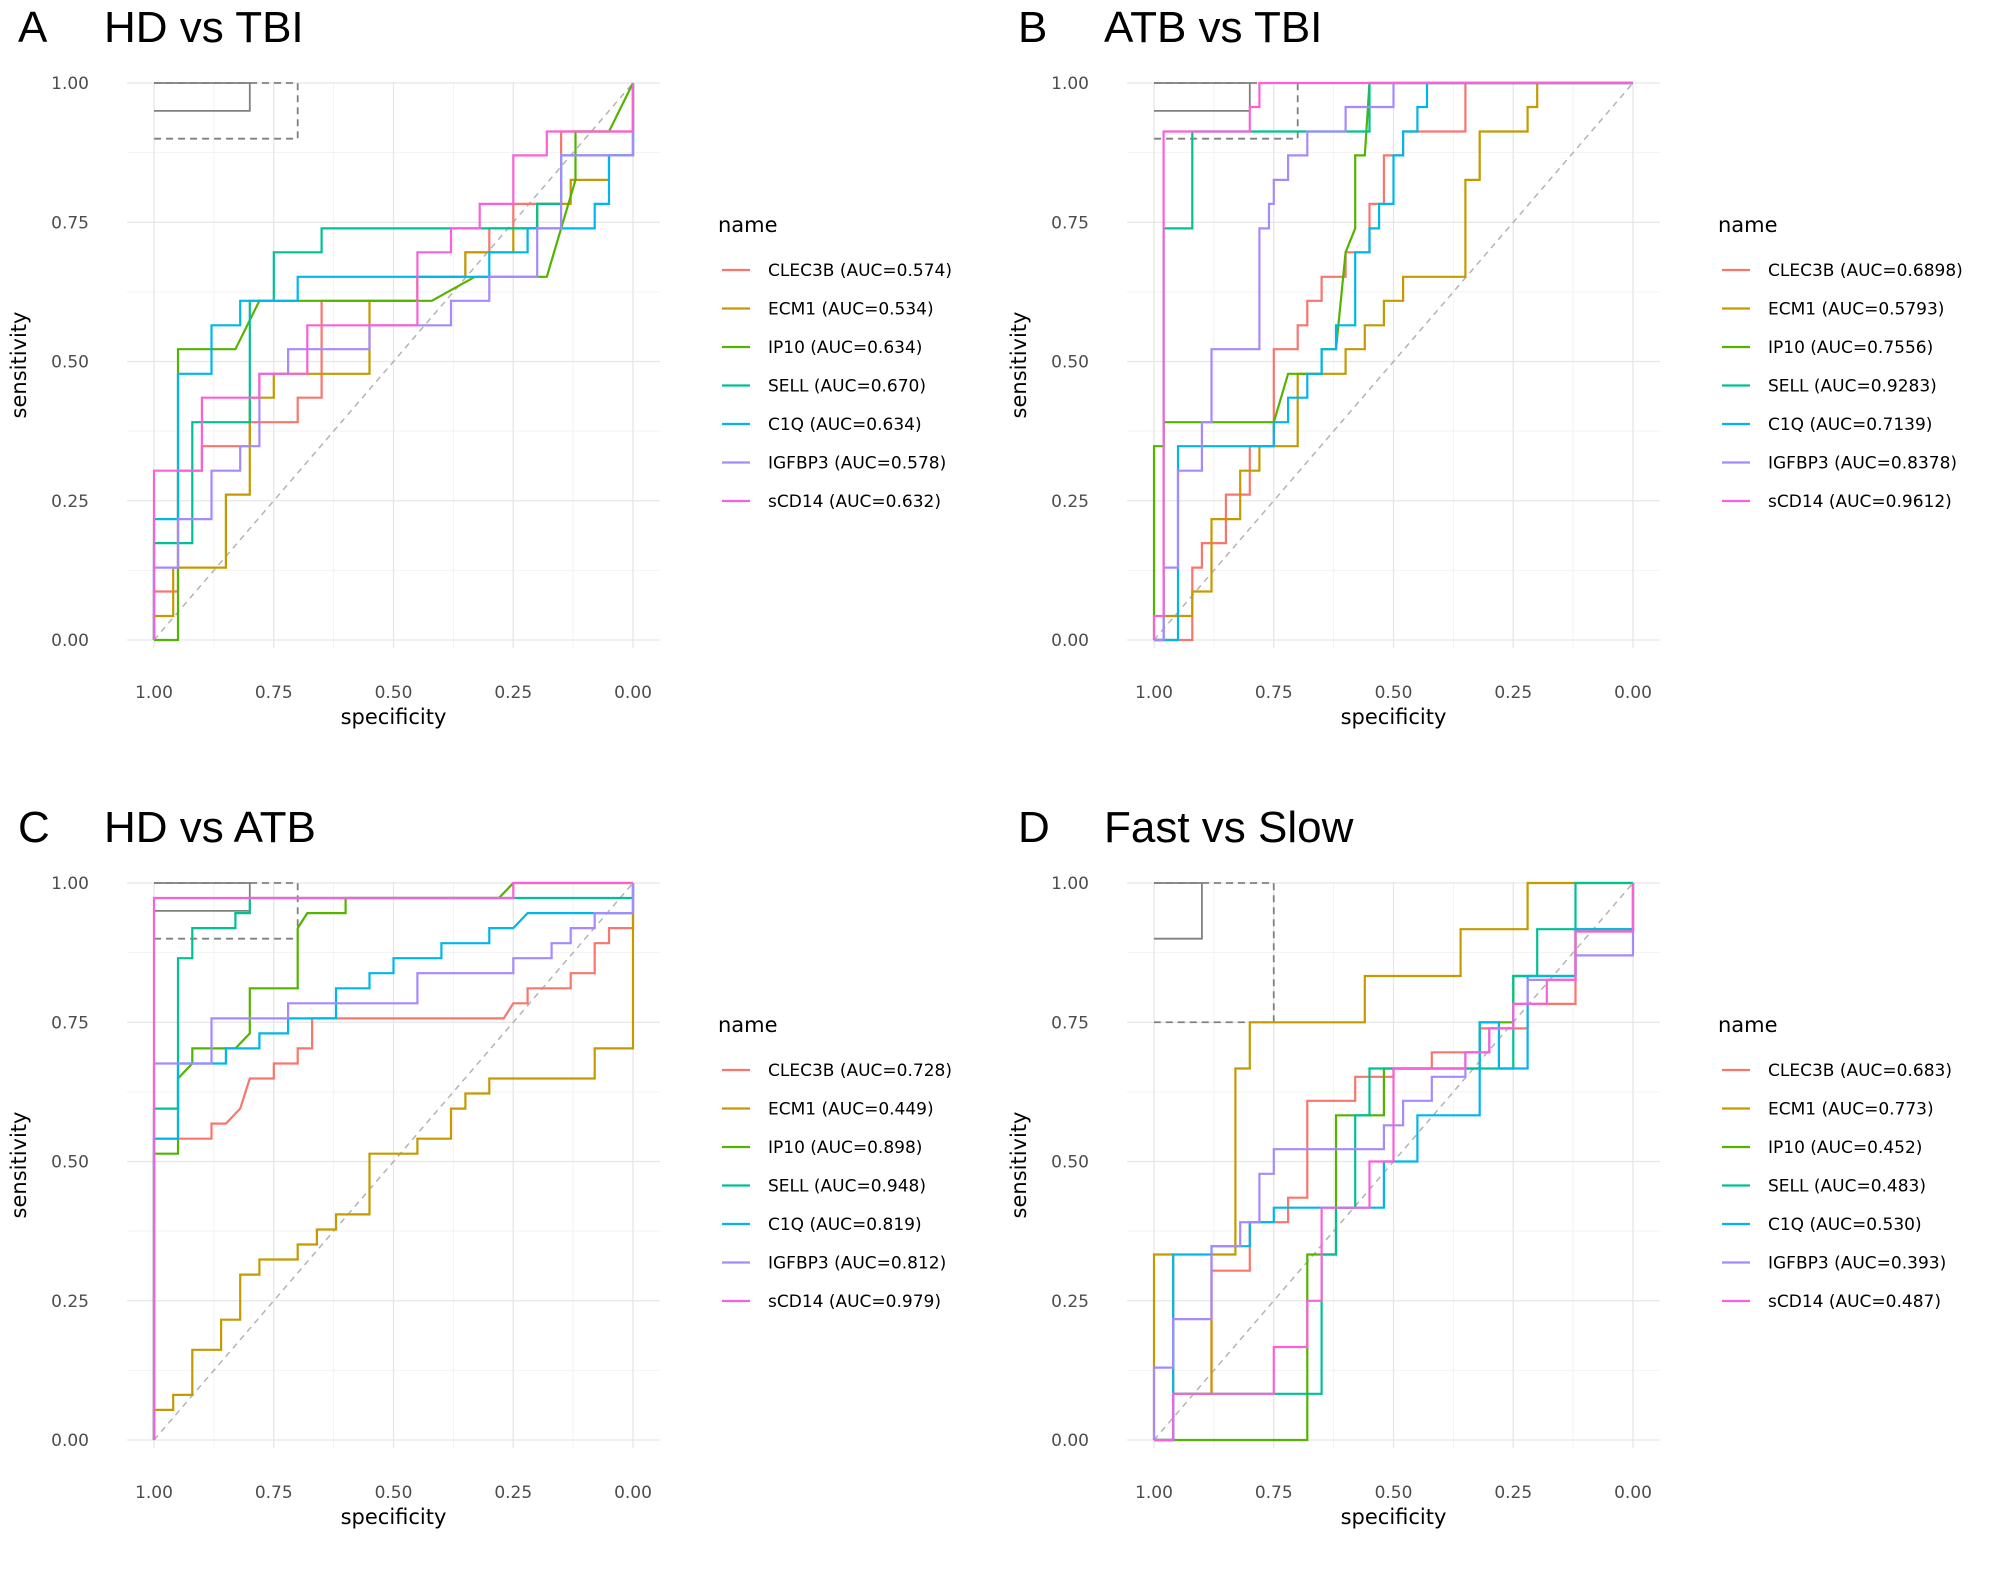 Image resolution: width=2007 pixels, height=1570 pixels. Describe the element at coordinates (1850, 425) in the screenshot. I see `legend-label: C1Q (AUC=0.7139)` at that location.